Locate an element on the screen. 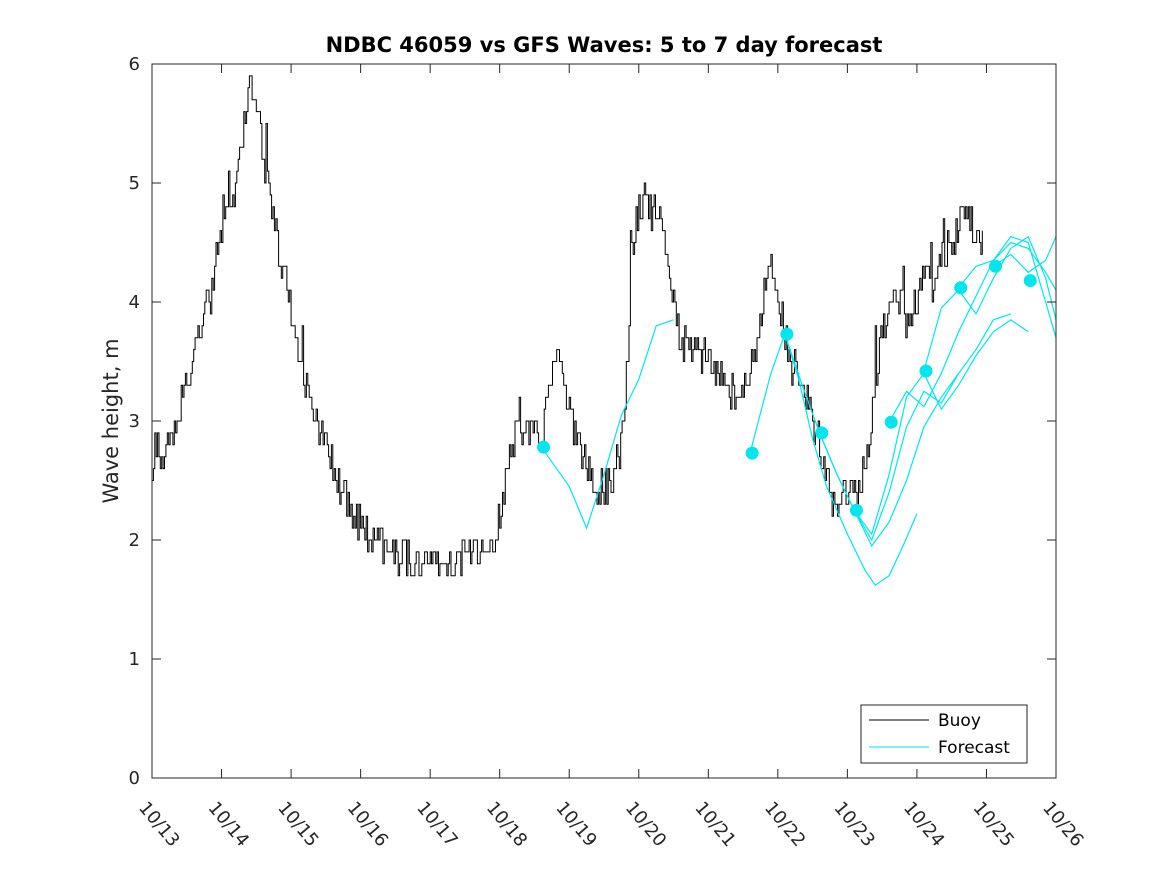  forecast-markers is located at coordinates (787, 388).